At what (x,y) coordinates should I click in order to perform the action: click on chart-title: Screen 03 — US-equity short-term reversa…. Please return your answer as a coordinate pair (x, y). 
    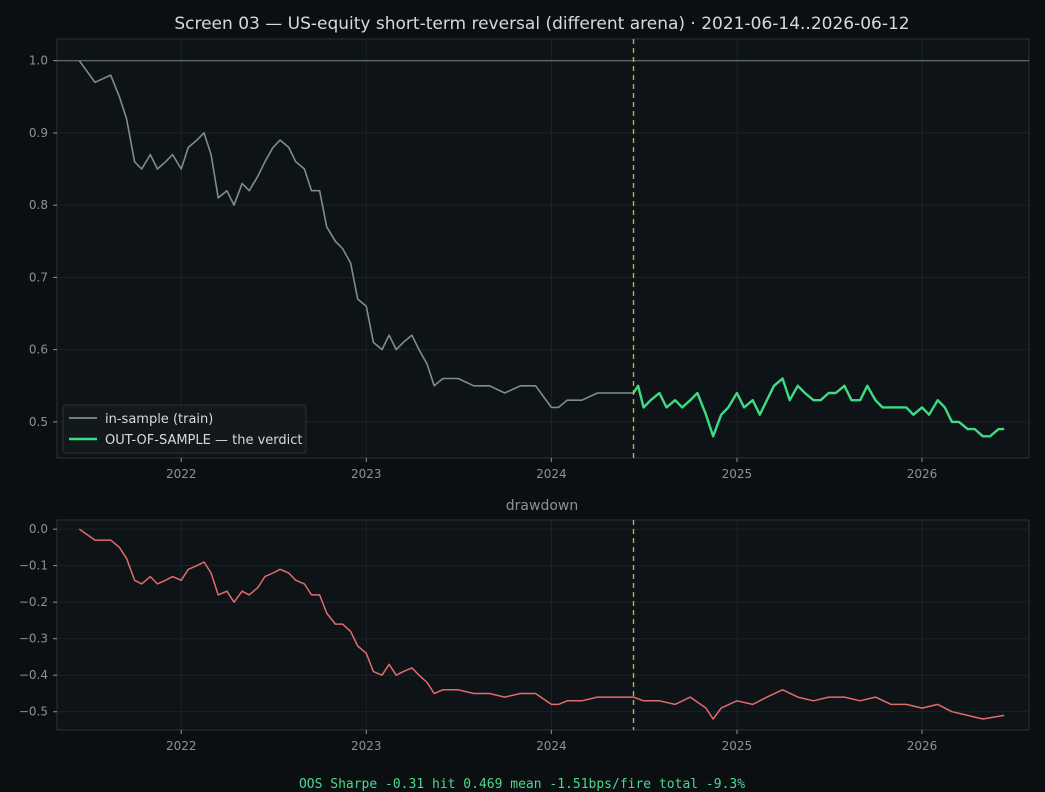
    Looking at the image, I should click on (541, 24).